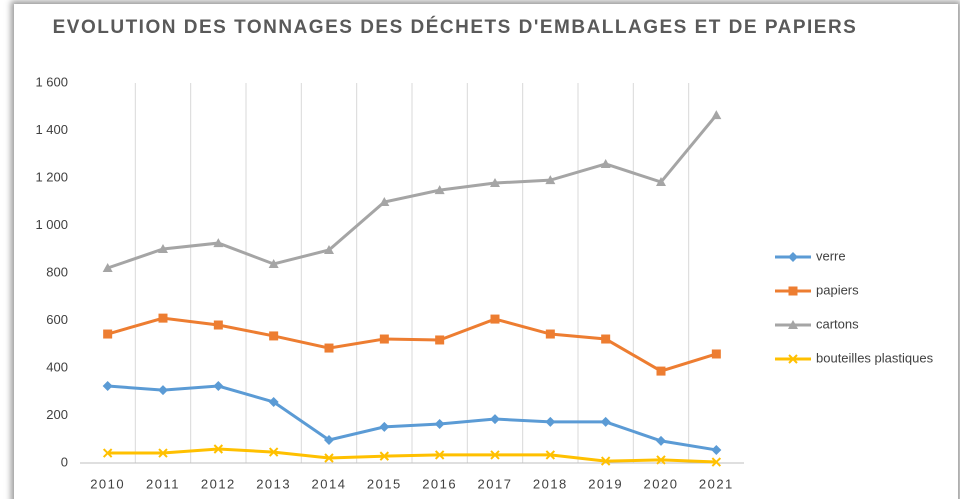  What do you see at coordinates (329, 483) in the screenshot?
I see `x-tick-label: 2014` at bounding box center [329, 483].